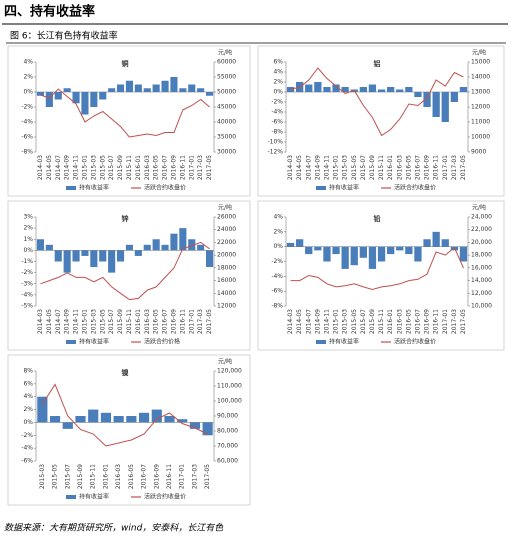  Describe the element at coordinates (481, 255) in the screenshot. I see `y2-tick-label: 18,000` at that location.